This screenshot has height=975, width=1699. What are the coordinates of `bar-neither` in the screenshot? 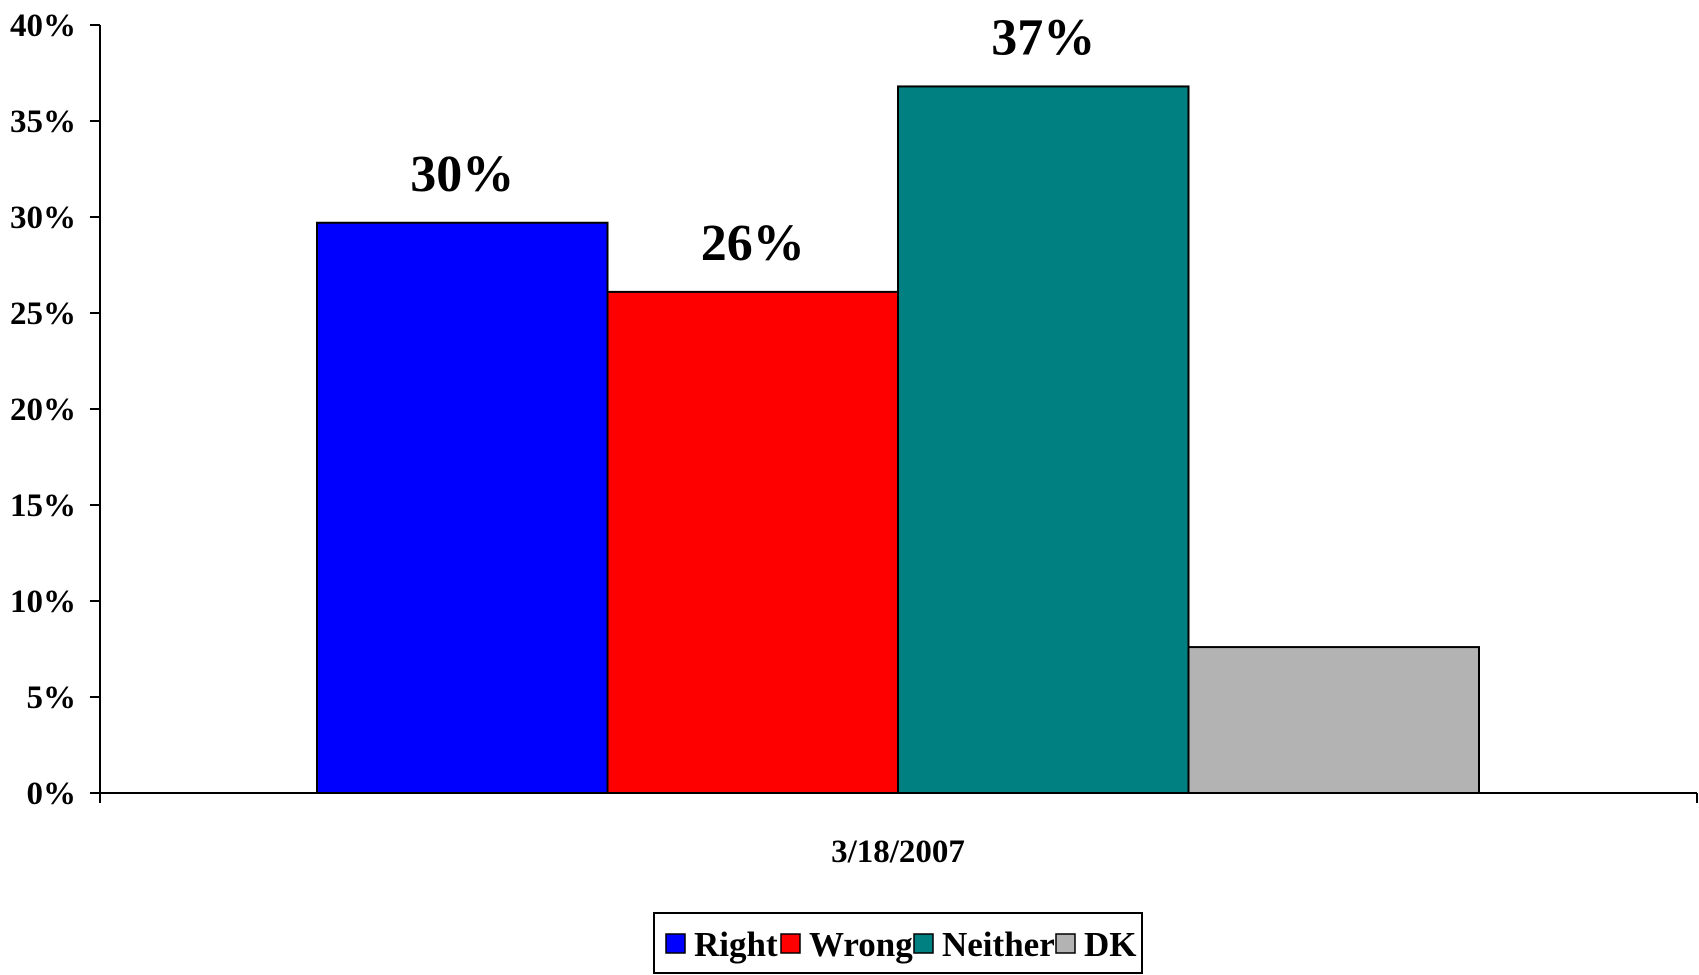 It's located at (1043, 439).